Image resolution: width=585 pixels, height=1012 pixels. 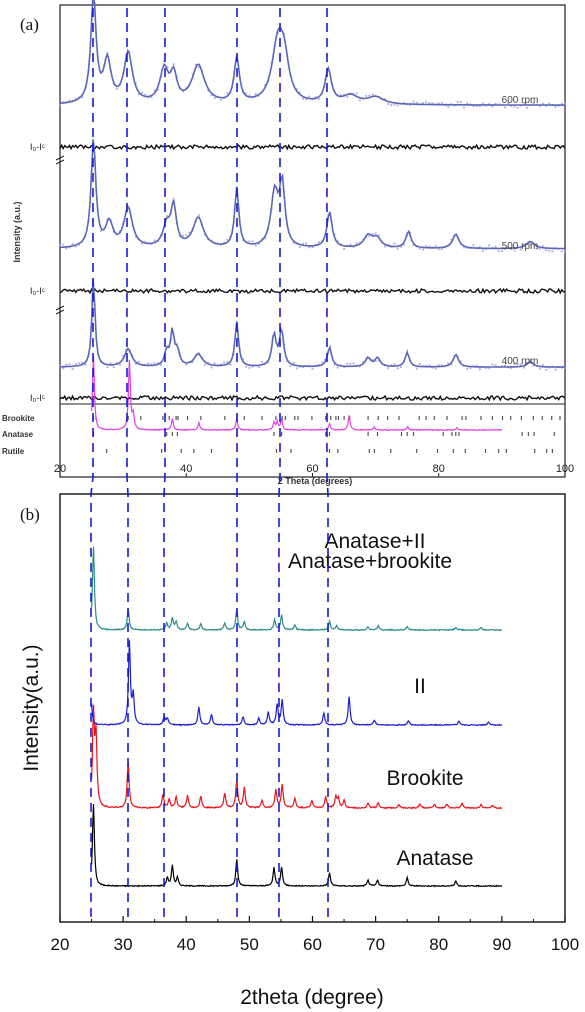 What do you see at coordinates (438, 944) in the screenshot?
I see `panel-b-x-tick-label: 80` at bounding box center [438, 944].